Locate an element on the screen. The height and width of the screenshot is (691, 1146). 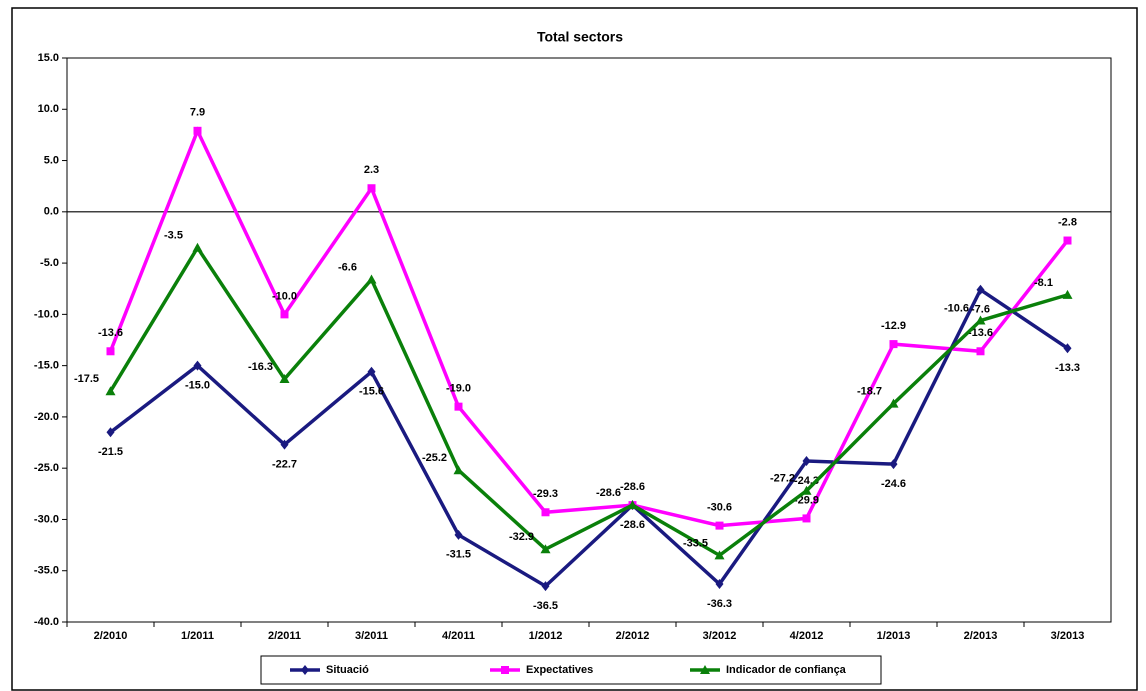
value-label: -31.5 is located at coordinates (458, 555).